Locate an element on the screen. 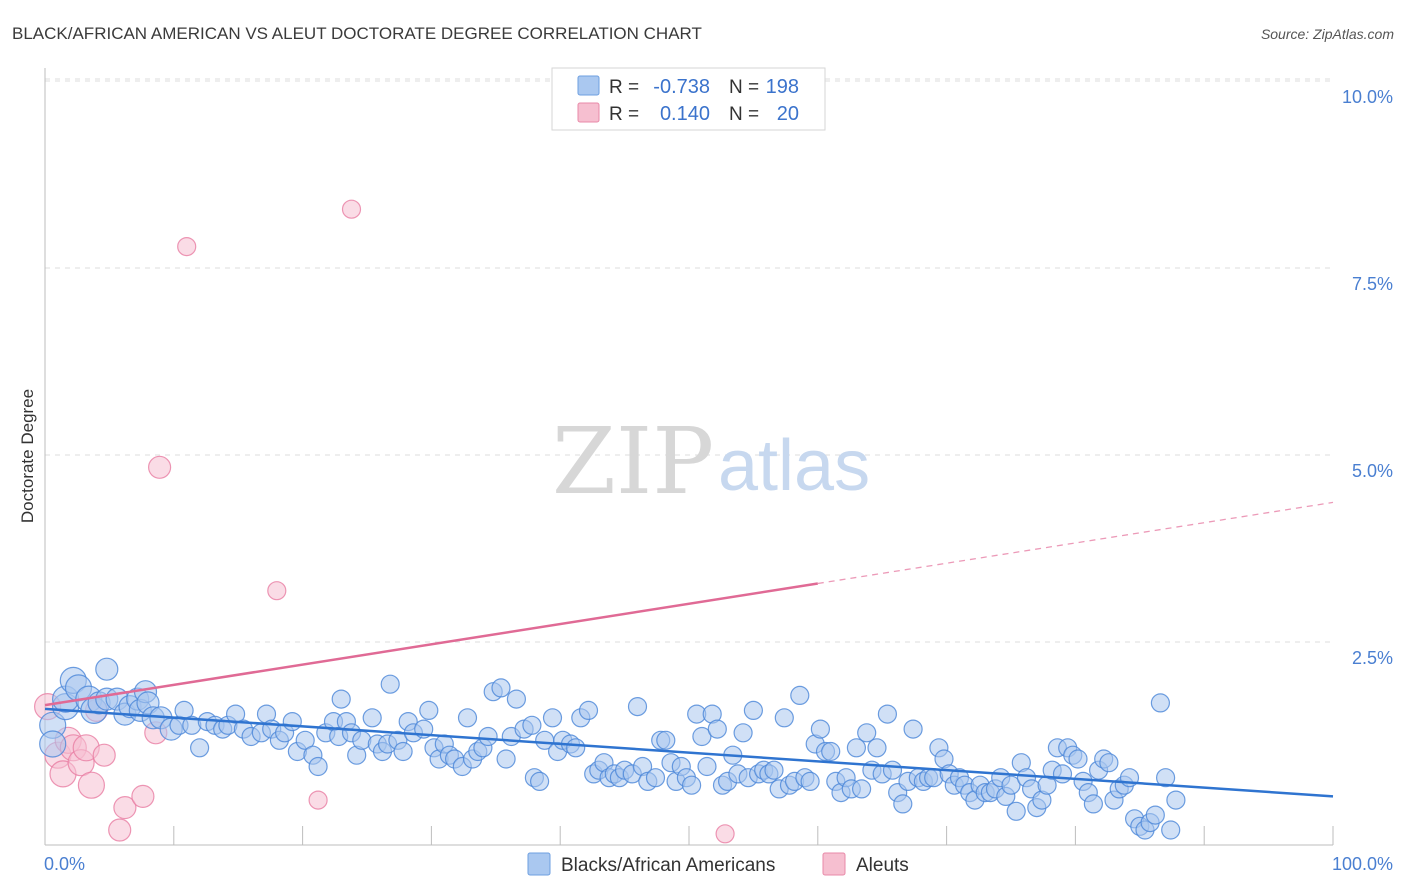 This screenshot has width=1406, height=892. legend-r-label-1: R = is located at coordinates (624, 87).